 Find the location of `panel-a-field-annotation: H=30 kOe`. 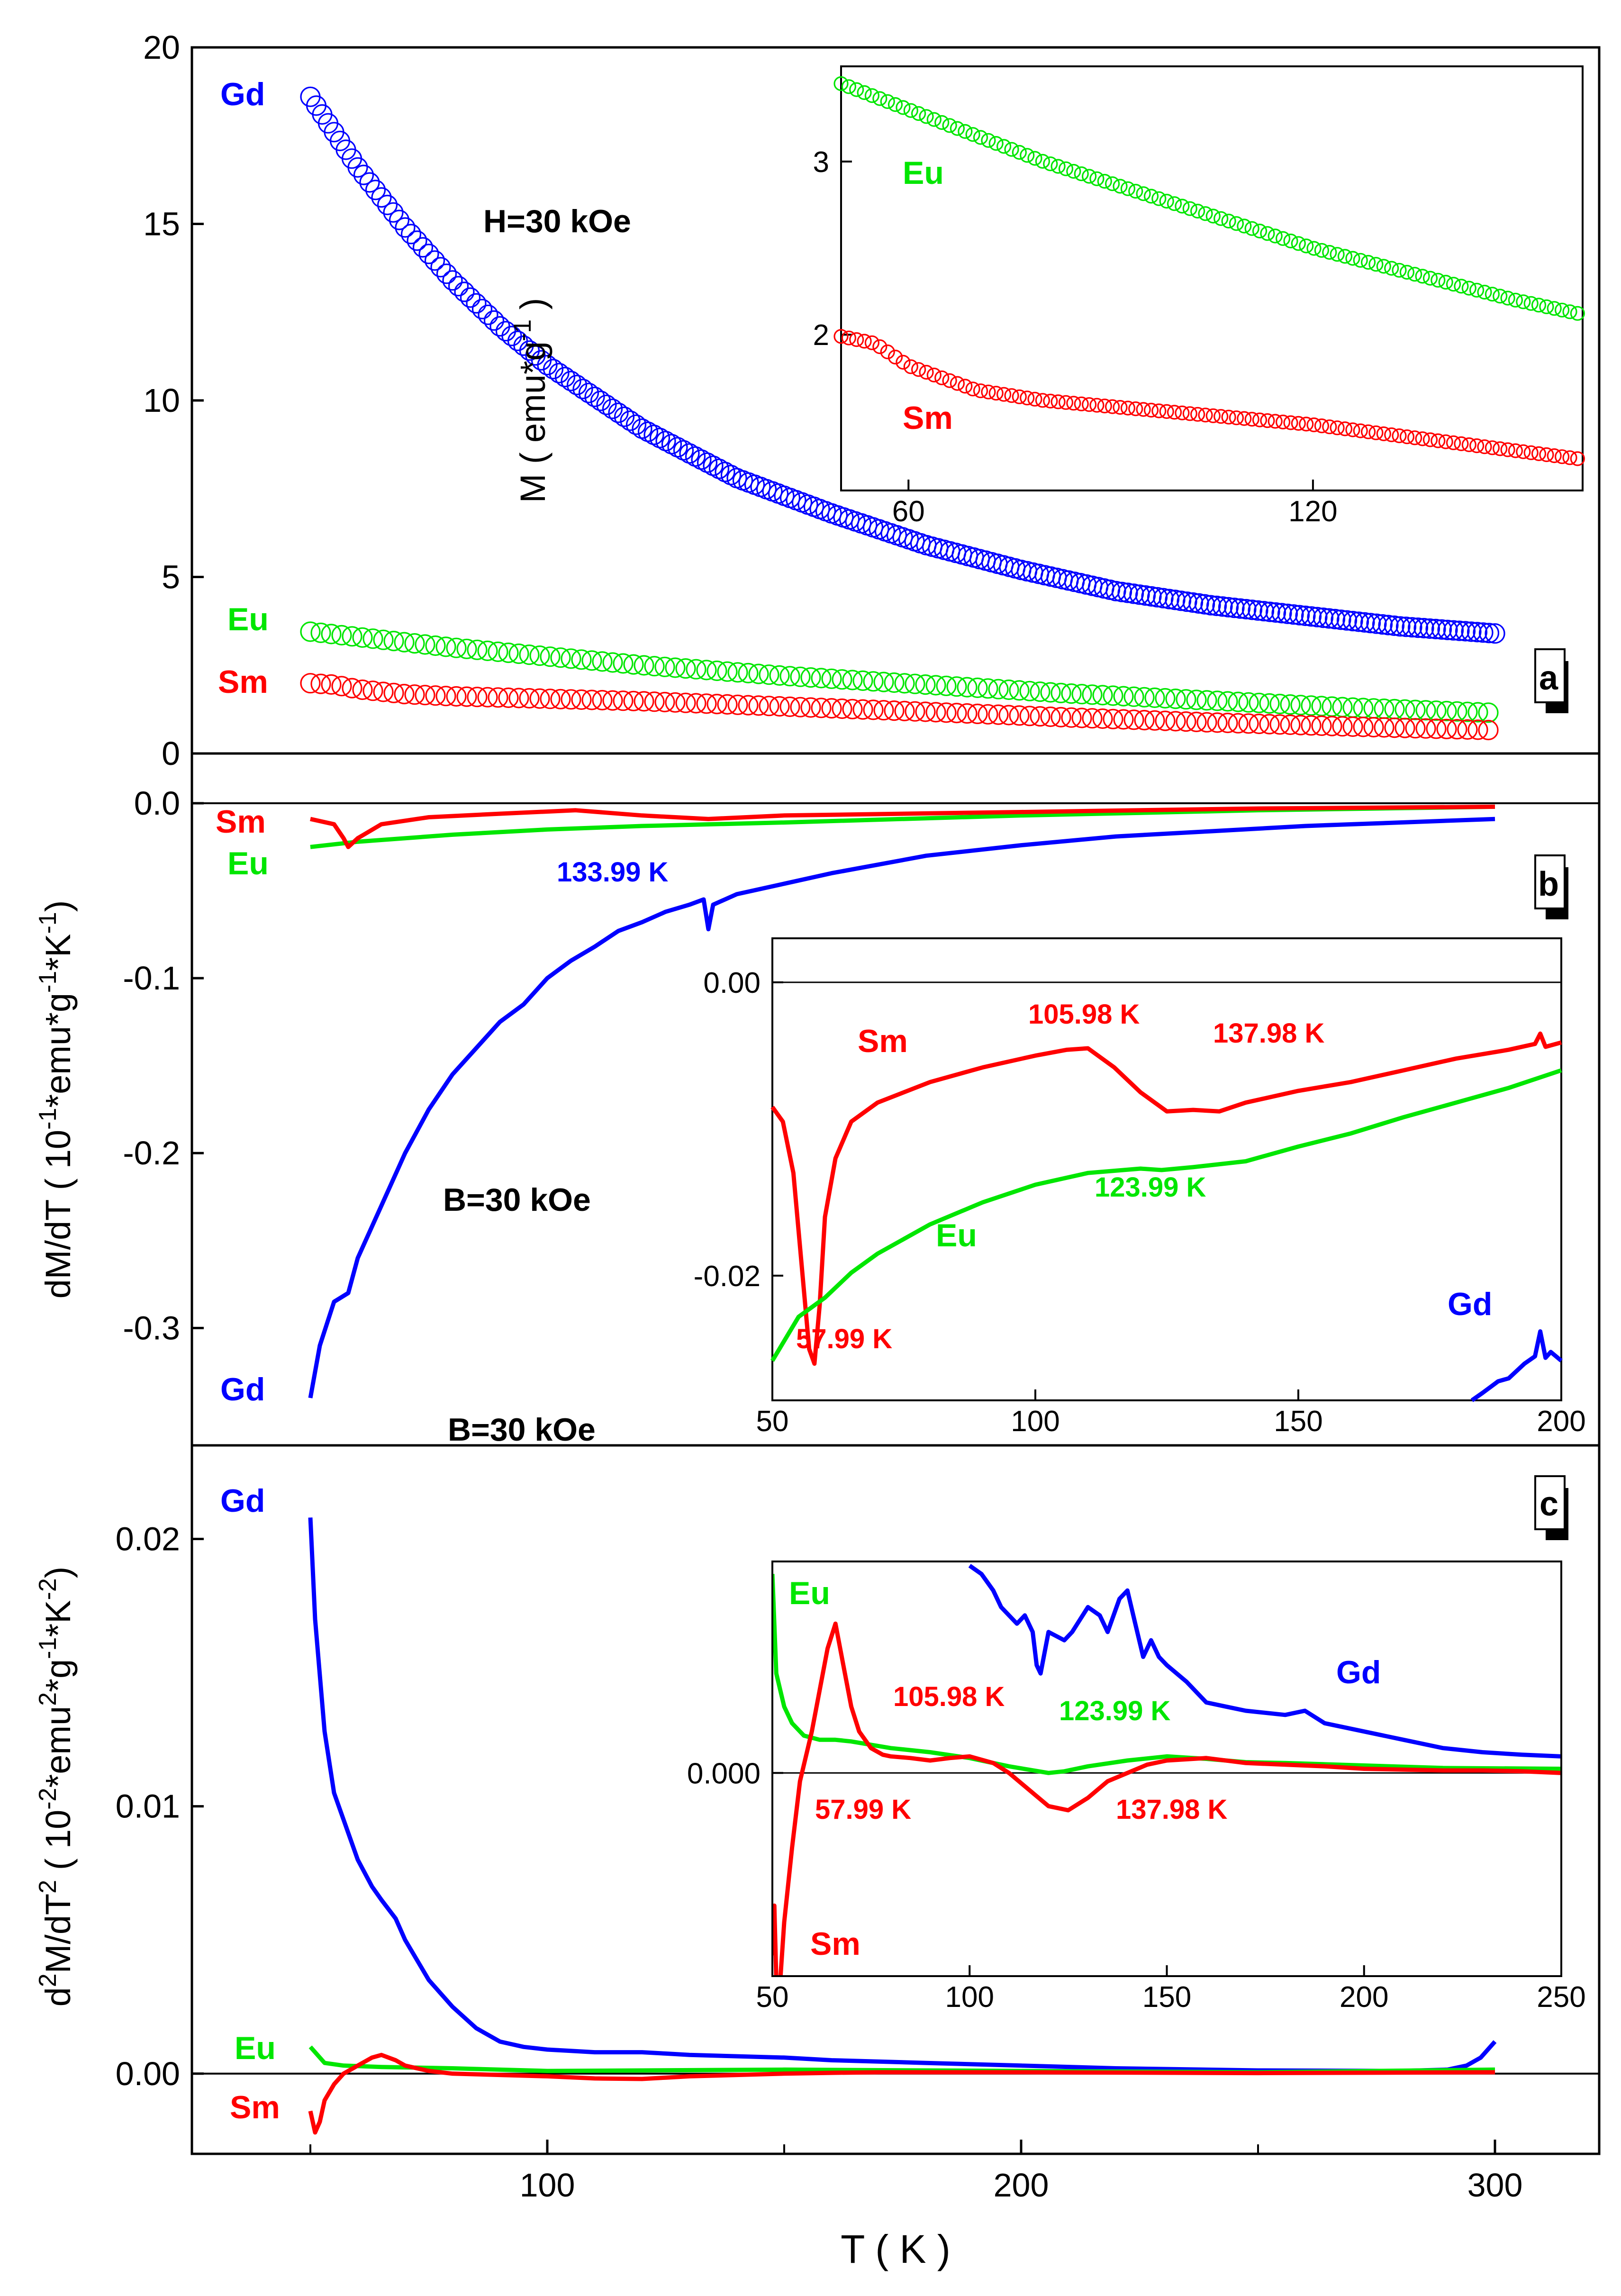

panel-a-field-annotation: H=30 kOe is located at coordinates (557, 221).